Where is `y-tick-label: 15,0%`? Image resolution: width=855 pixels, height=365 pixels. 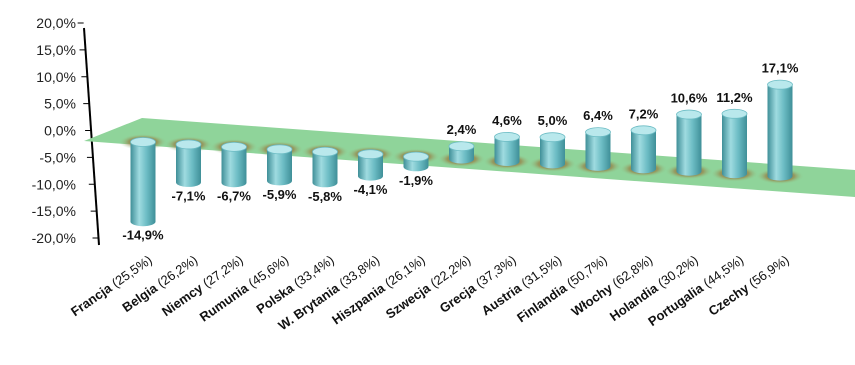
y-tick-label: 15,0% is located at coordinates (56, 50).